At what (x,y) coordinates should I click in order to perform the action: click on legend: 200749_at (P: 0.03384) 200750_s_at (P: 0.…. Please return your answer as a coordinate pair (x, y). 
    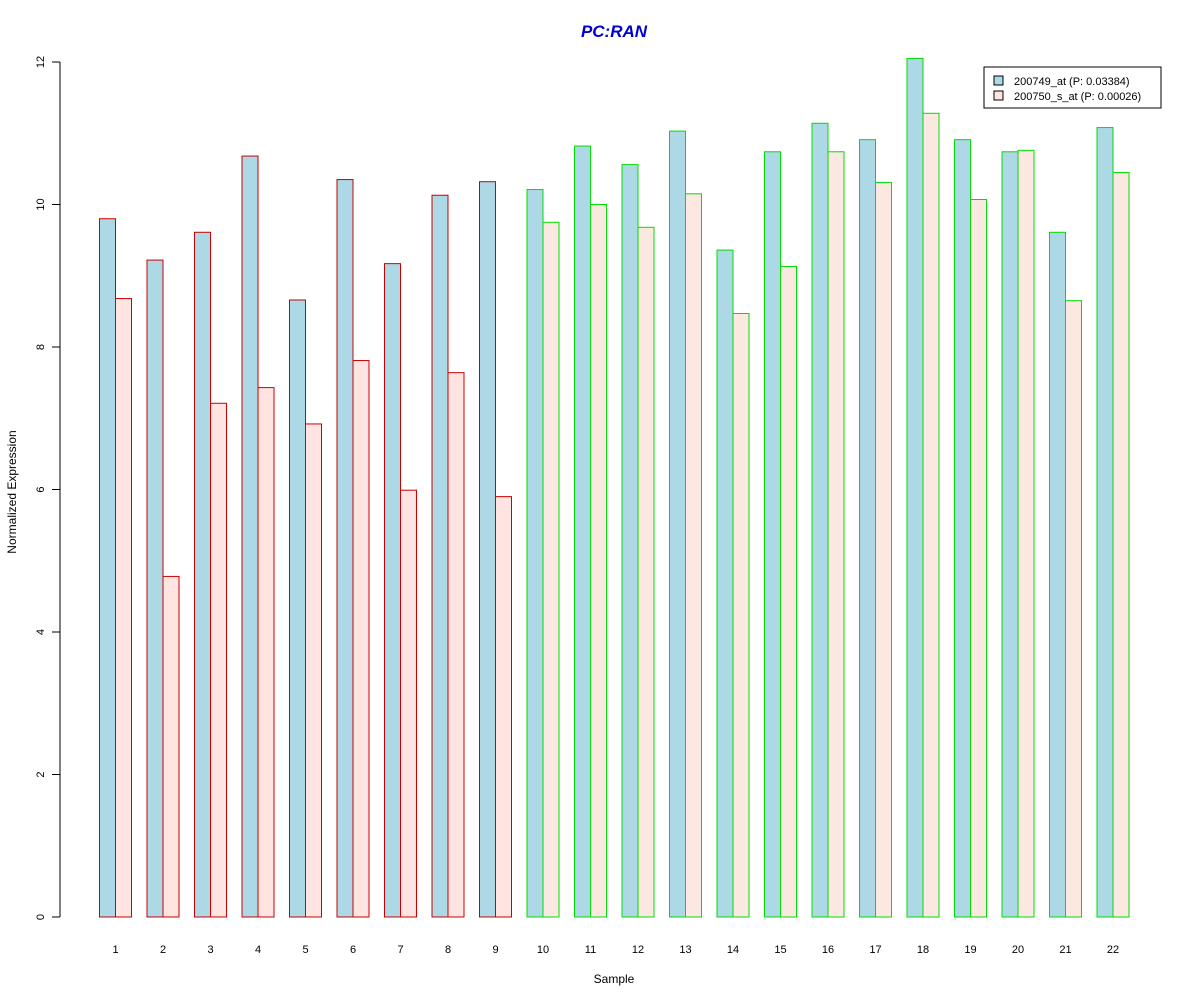
    Looking at the image, I should click on (1072, 87).